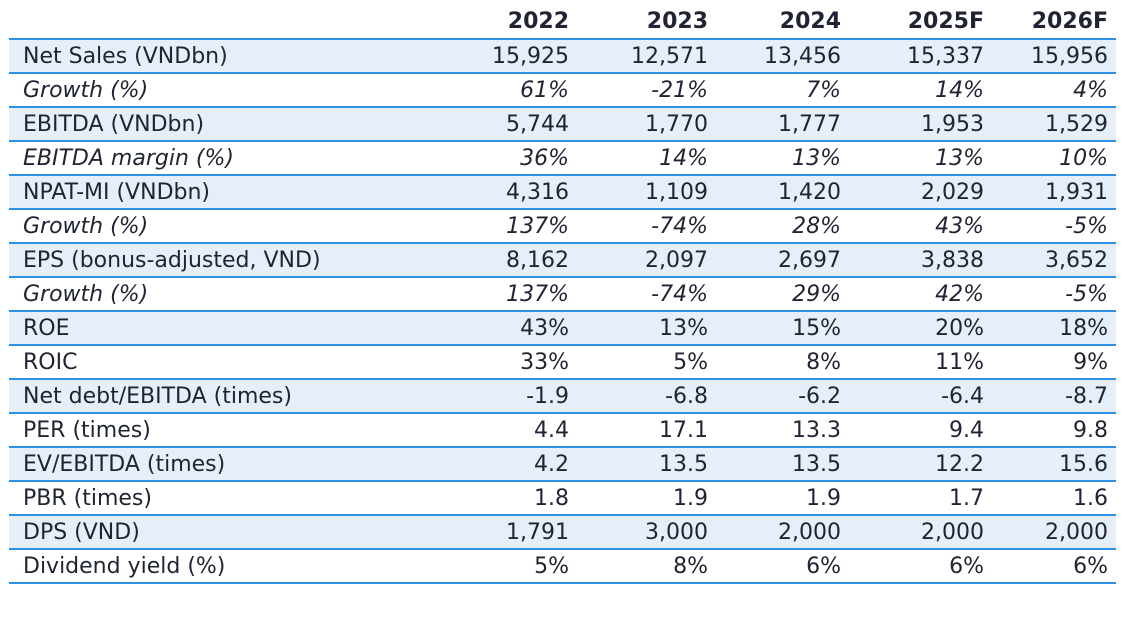  What do you see at coordinates (646, 294) in the screenshot?
I see `value-cell: -74%` at bounding box center [646, 294].